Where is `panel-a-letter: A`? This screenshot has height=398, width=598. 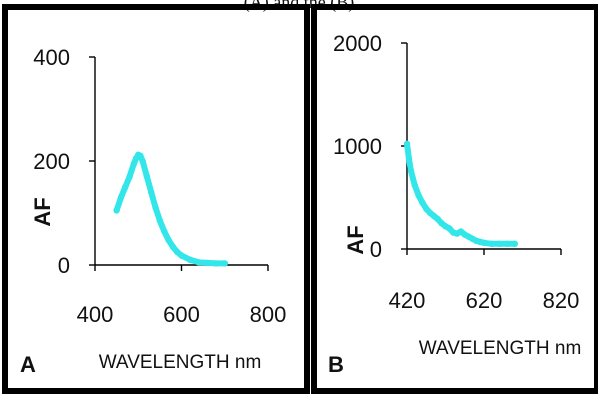 panel-a-letter: A is located at coordinates (28, 364).